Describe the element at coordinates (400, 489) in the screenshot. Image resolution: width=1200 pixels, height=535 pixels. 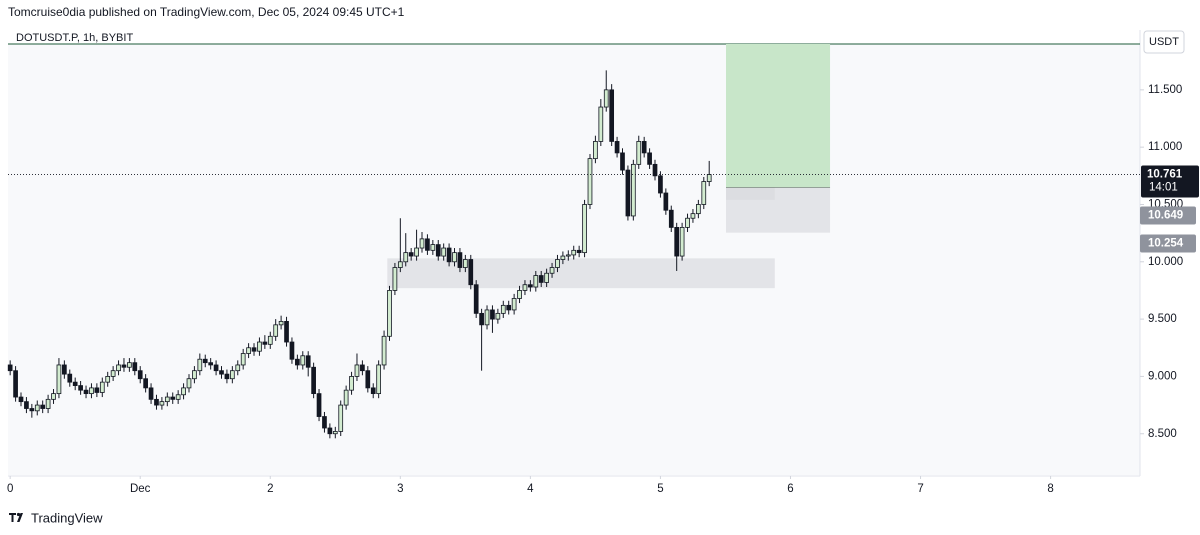
I see `x-tick-label: 3` at that location.